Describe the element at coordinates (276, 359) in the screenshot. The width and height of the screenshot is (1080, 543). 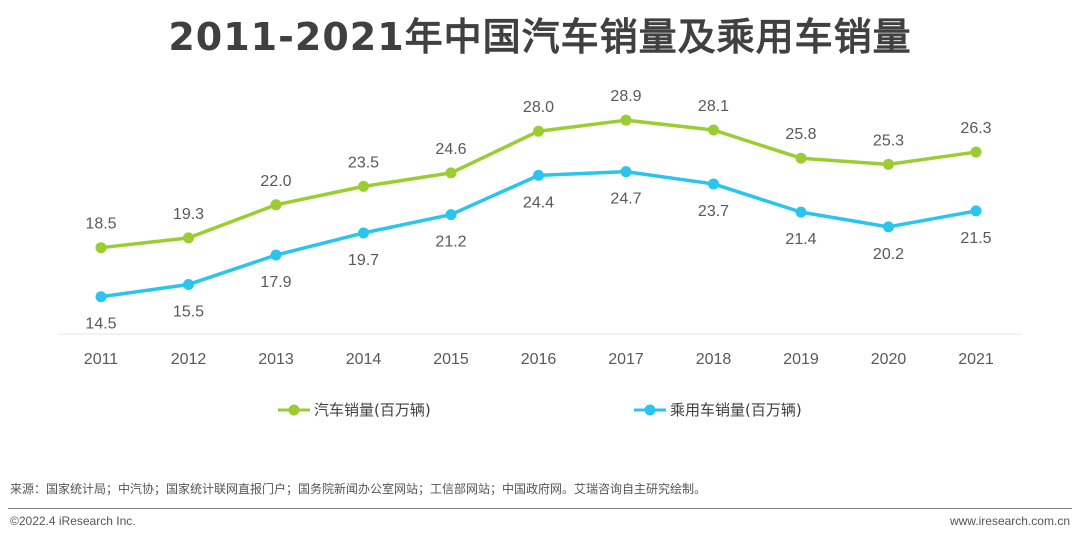
I see `x-tick-label: 2013` at that location.